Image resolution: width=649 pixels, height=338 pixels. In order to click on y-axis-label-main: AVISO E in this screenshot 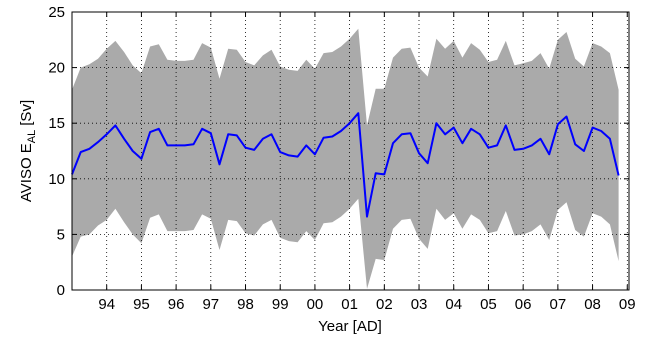, I will do `click(26, 172)`.